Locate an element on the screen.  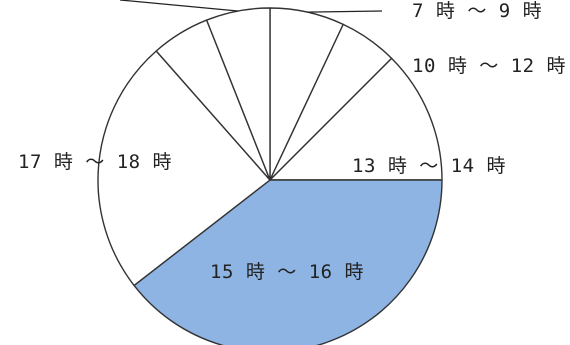
slice-label-15-16: 15 時 ～ 16 時 is located at coordinates (287, 272).